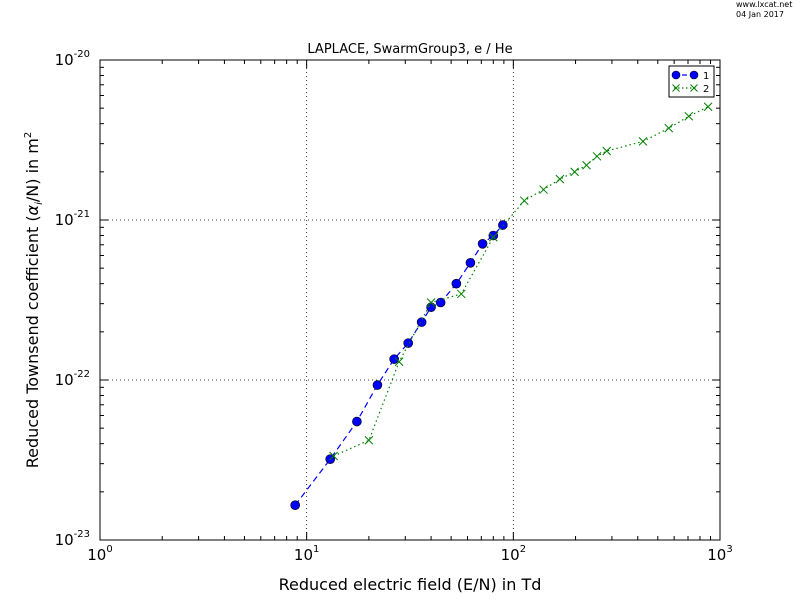  Describe the element at coordinates (706, 76) in the screenshot. I see `legend-label: 1` at that location.